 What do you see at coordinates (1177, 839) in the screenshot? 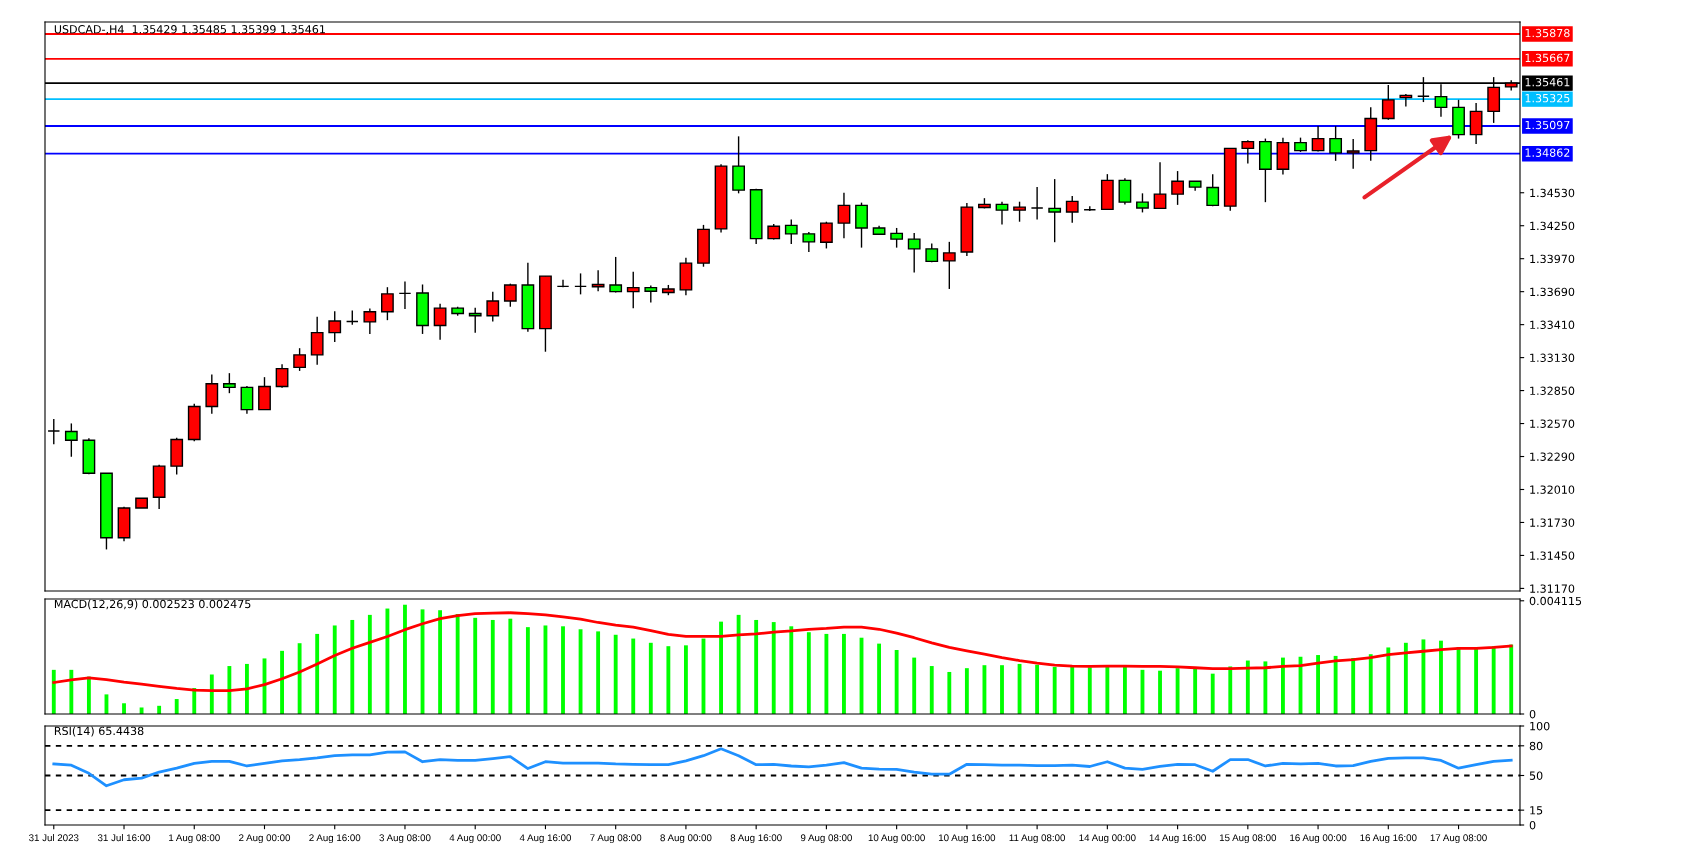
I see `x-tick-label: 14 Aug 16:00` at bounding box center [1177, 839].